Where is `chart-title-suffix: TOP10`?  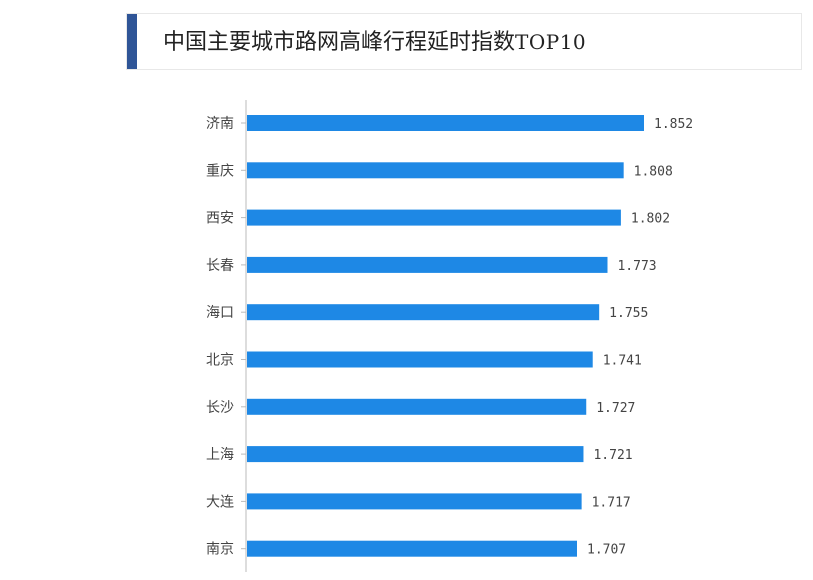
chart-title-suffix: TOP10 is located at coordinates (551, 42).